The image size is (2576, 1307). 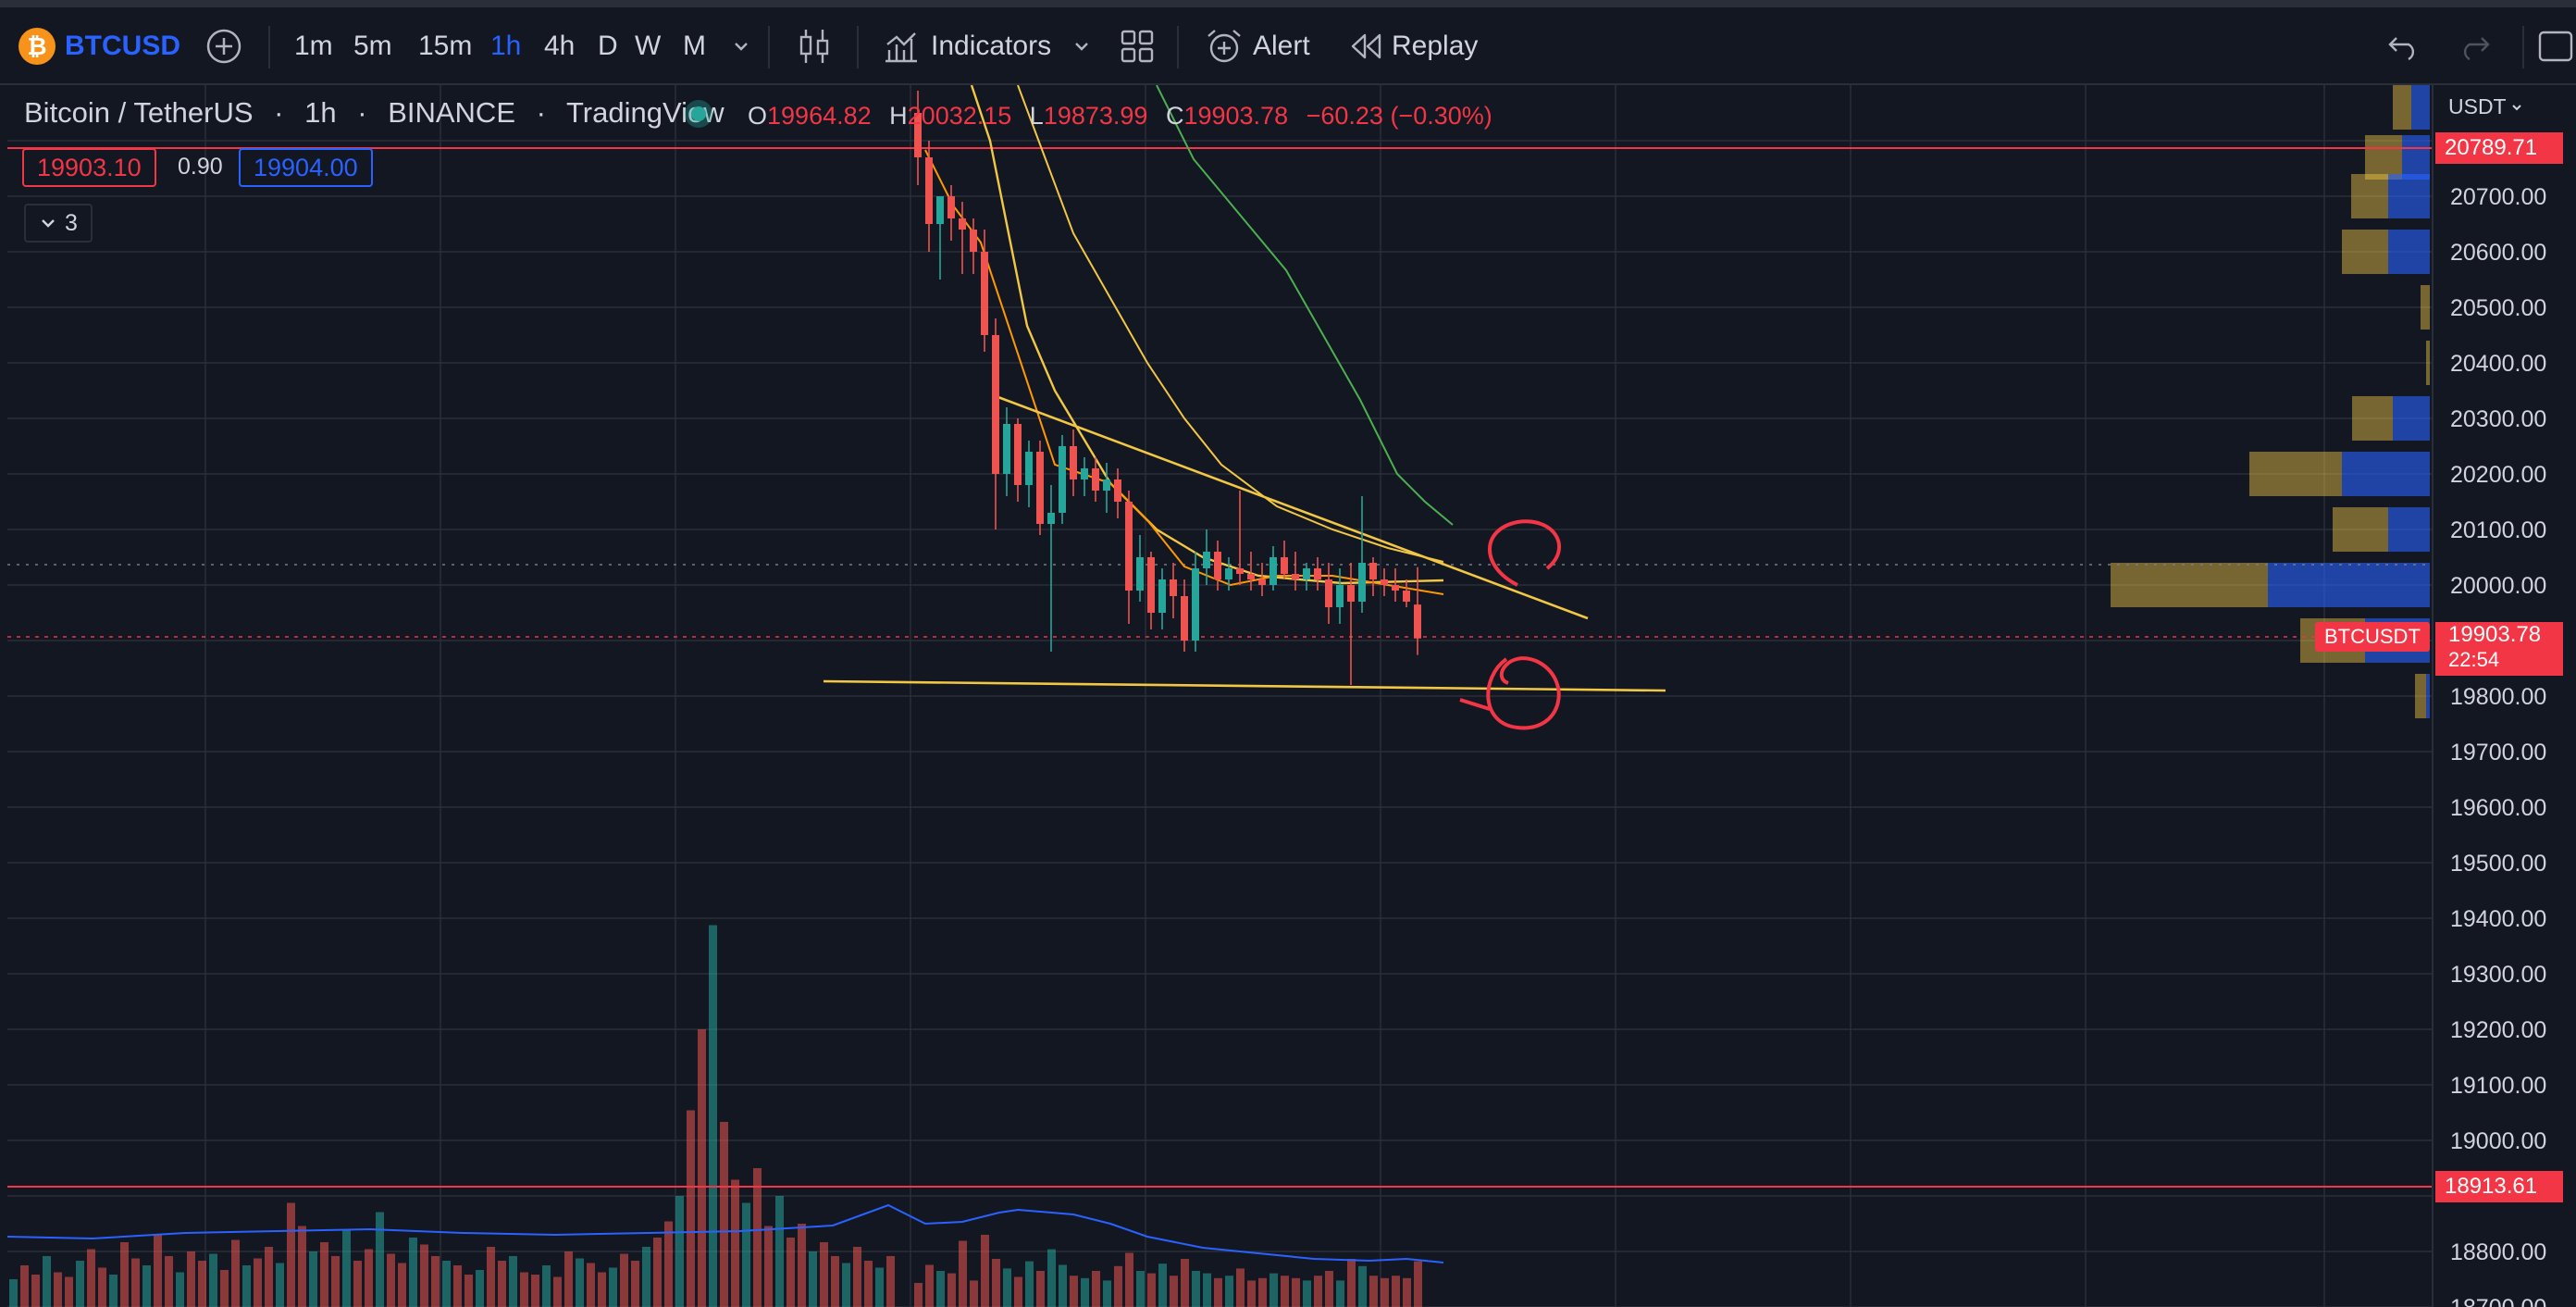 I want to click on timeframe-15m: 15m, so click(x=446, y=46).